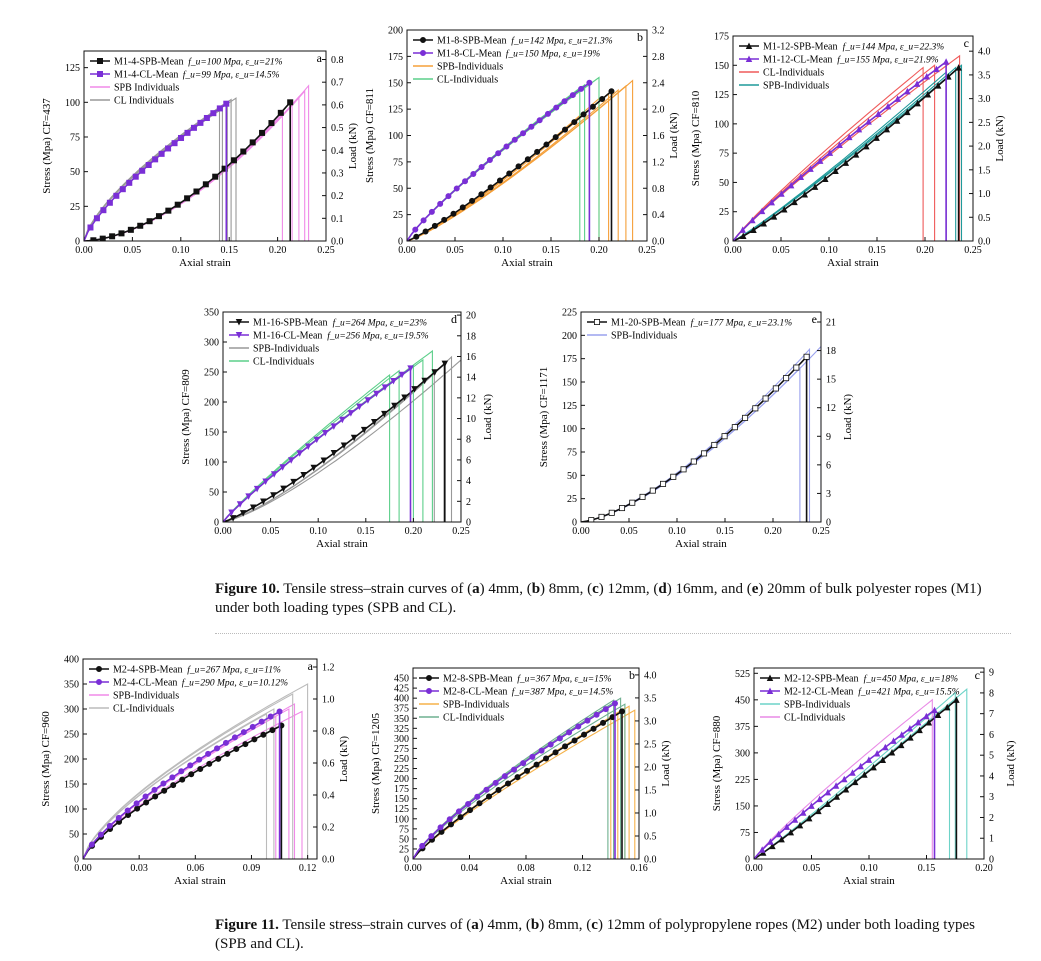  Describe the element at coordinates (569, 336) in the screenshot. I see `y-tick-label: 200` at that location.